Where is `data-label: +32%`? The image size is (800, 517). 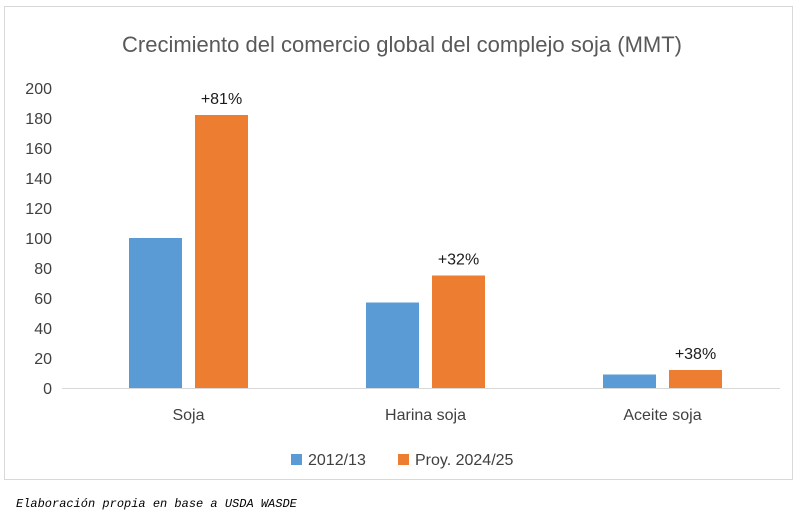
data-label: +32% is located at coordinates (458, 260).